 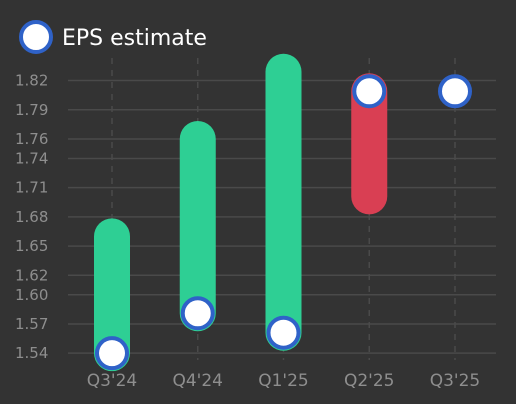 I want to click on x-axis: Q3'24 Q4'24 Q1'25 Q2'25 Q3'25, so click(x=284, y=381).